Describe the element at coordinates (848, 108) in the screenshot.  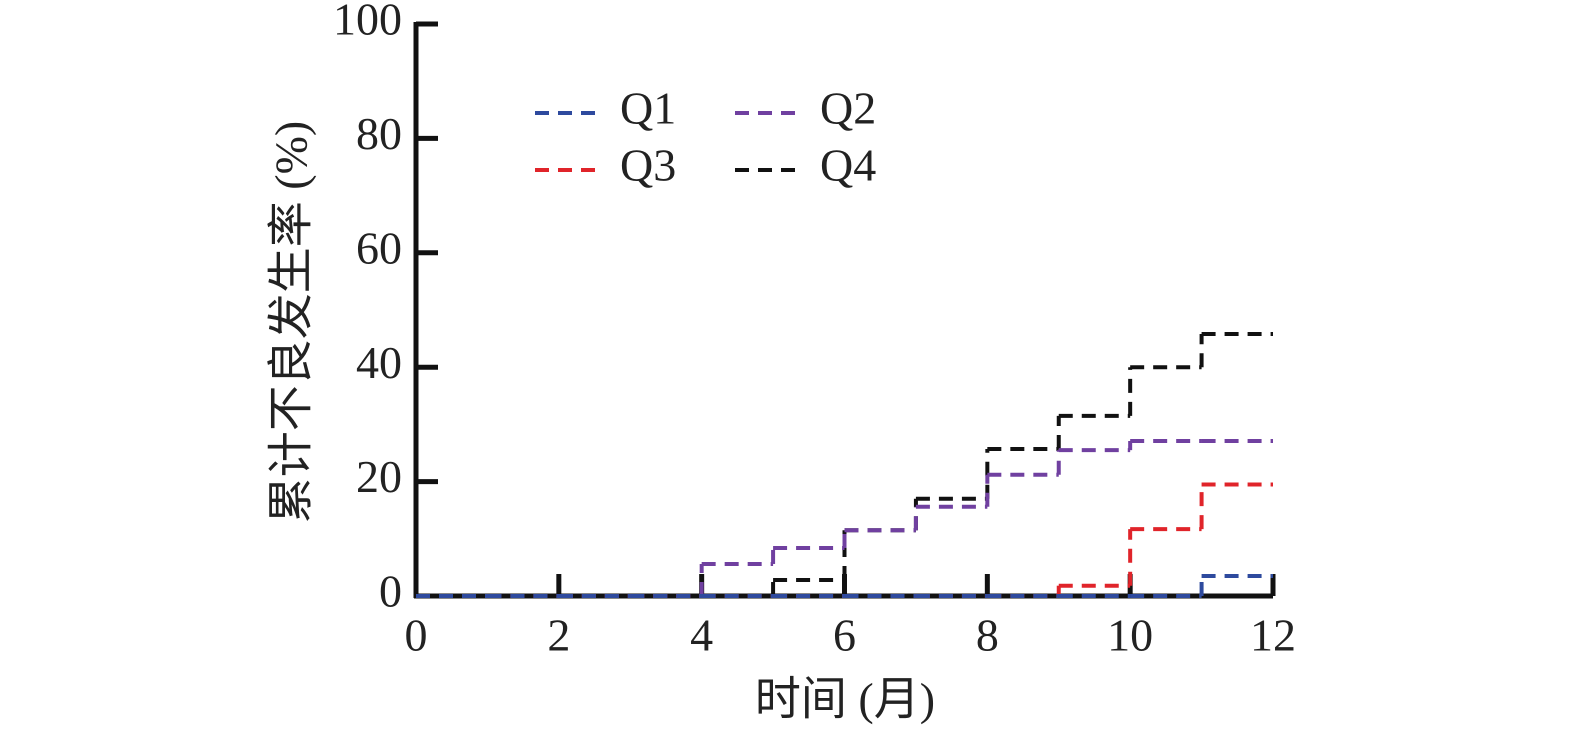
I see `legend-label: Q2` at that location.